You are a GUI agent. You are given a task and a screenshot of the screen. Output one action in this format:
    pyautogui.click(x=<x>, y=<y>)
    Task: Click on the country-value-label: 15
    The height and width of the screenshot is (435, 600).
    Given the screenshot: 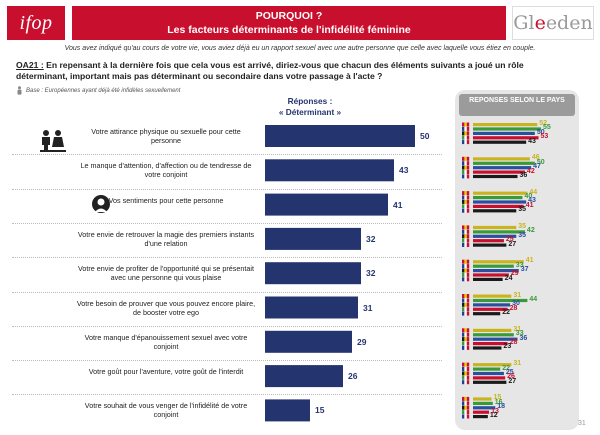 What is the action you would take?
    pyautogui.click(x=497, y=398)
    